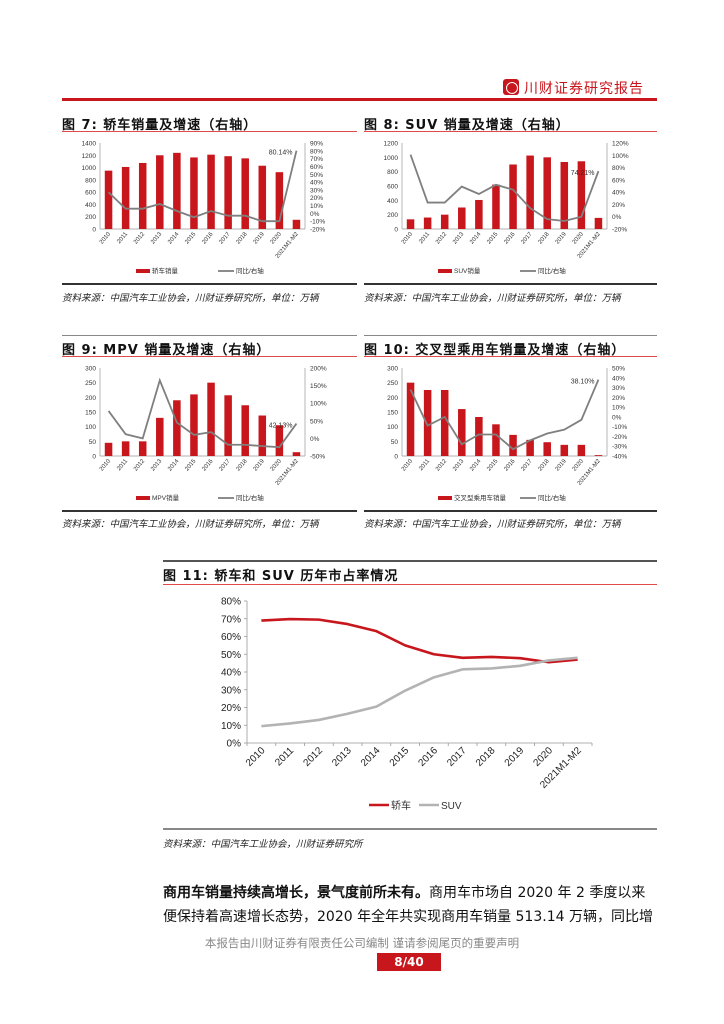 The width and height of the screenshot is (724, 1024). What do you see at coordinates (618, 378) in the screenshot?
I see `y2-tick-label: 40%` at bounding box center [618, 378].